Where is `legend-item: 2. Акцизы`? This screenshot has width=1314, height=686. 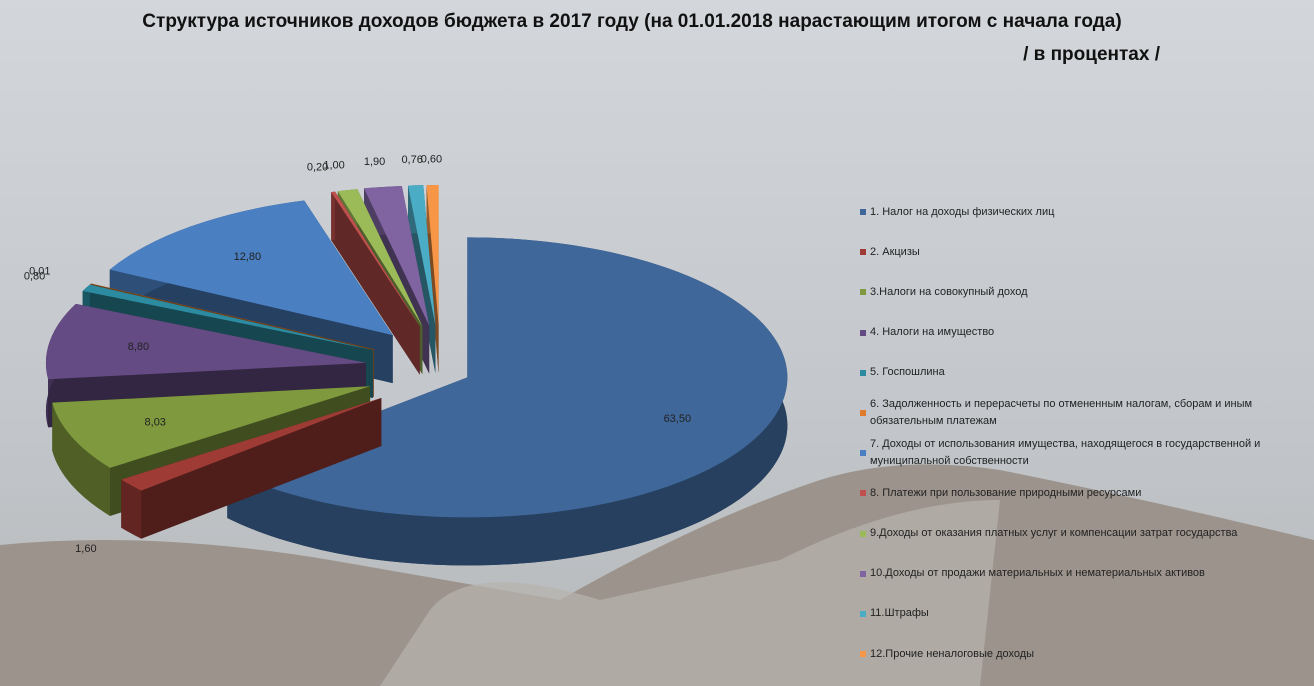
legend-item: 2. Акцизы is located at coordinates (1080, 252).